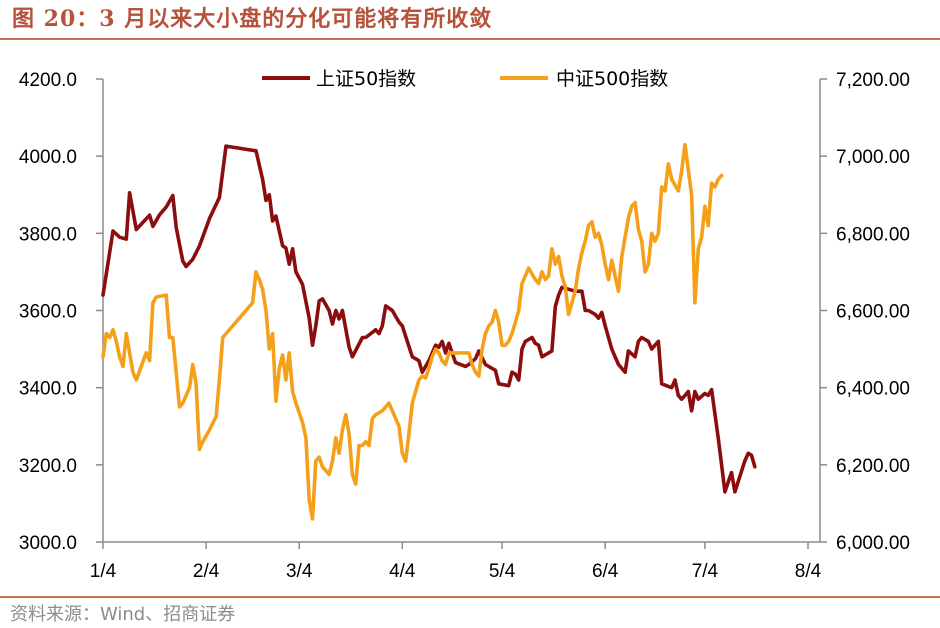 The height and width of the screenshot is (628, 940). I want to click on left-tick-label: 3600.0, so click(48, 312).